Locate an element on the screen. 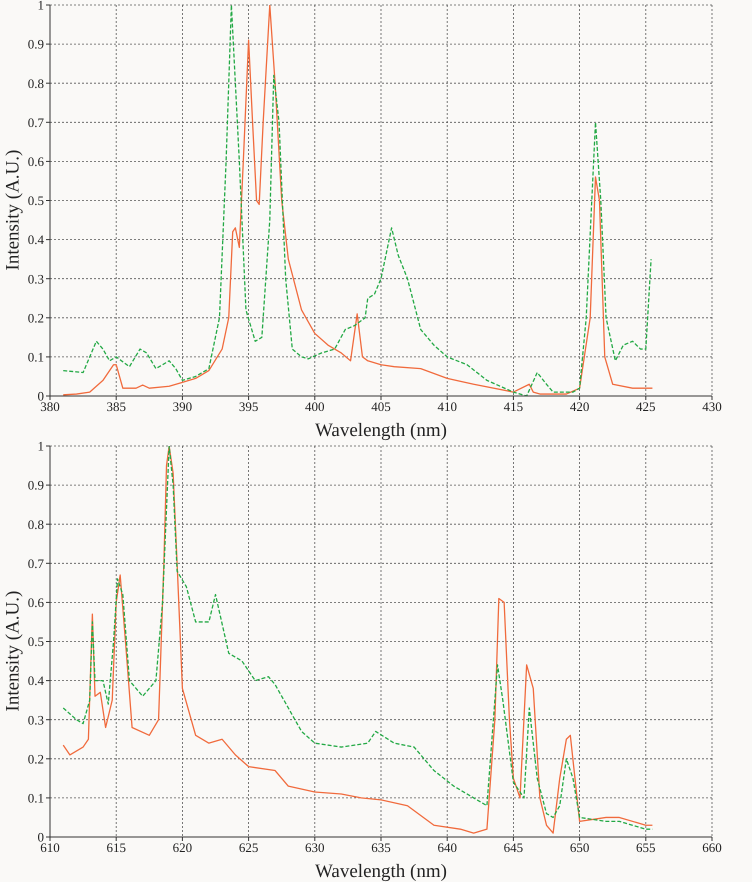 The image size is (752, 882). x-tick-label: 640 is located at coordinates (447, 848).